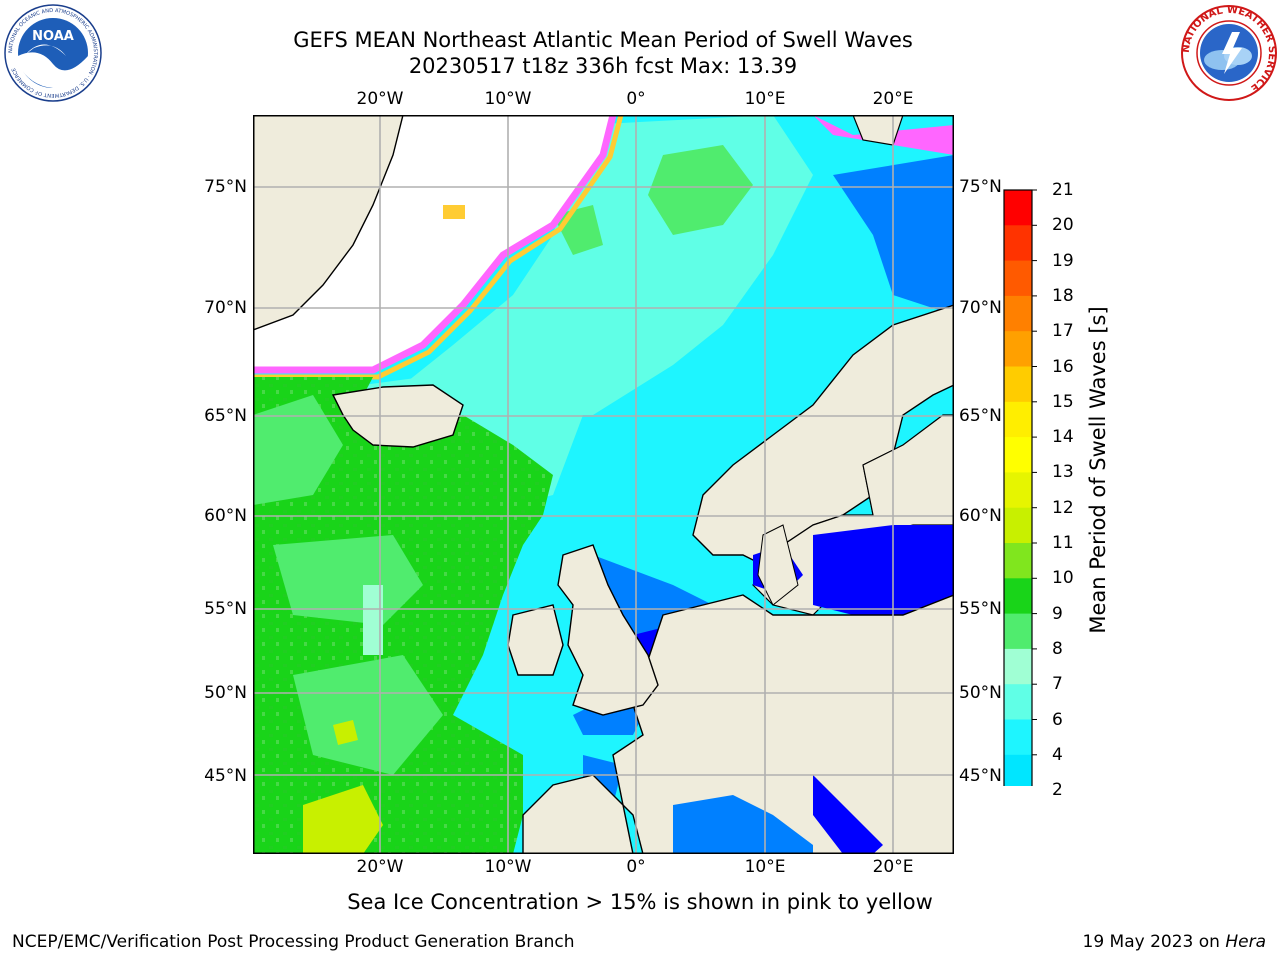 This screenshot has width=1280, height=960. What do you see at coordinates (893, 867) in the screenshot?
I see `lon-tick-bottom-20e: 20°E` at bounding box center [893, 867].